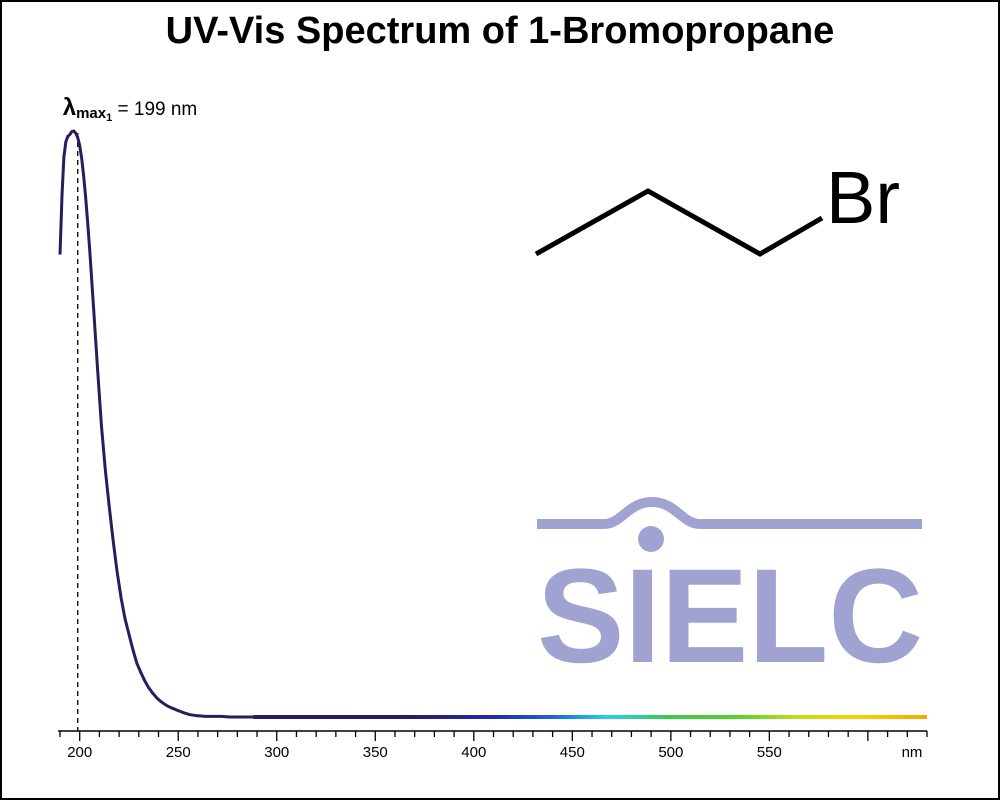 This screenshot has width=1000, height=800. I want to click on lambda-max-label: λmax1 = 199 nm, so click(130, 109).